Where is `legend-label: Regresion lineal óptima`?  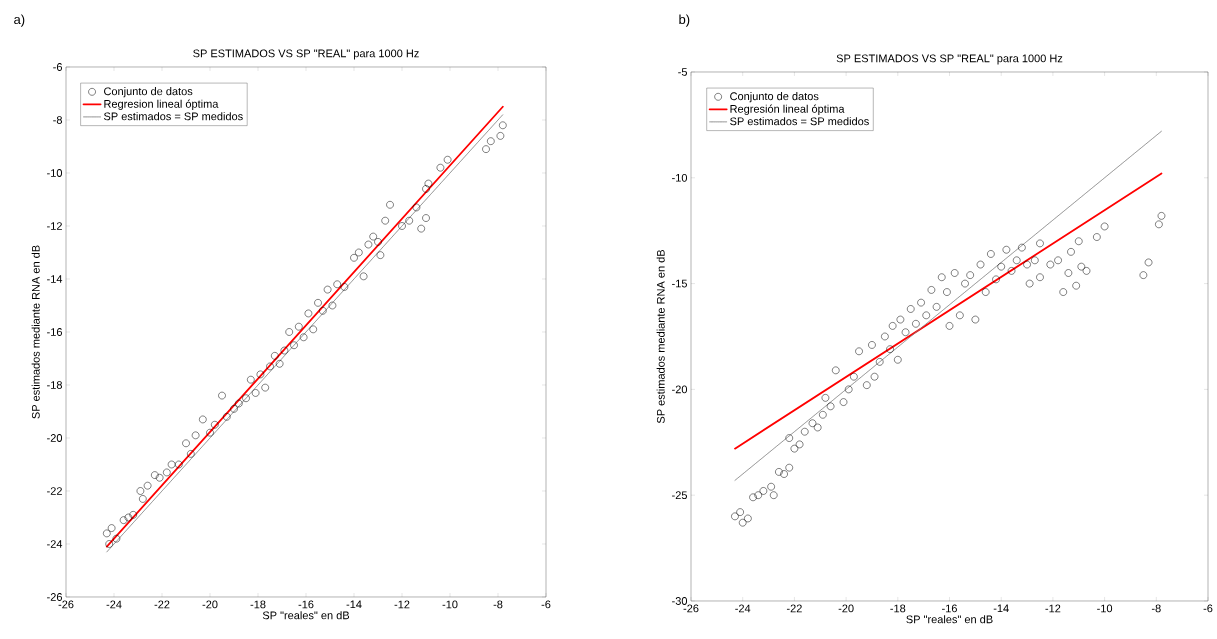
legend-label: Regresion lineal óptima is located at coordinates (161, 104).